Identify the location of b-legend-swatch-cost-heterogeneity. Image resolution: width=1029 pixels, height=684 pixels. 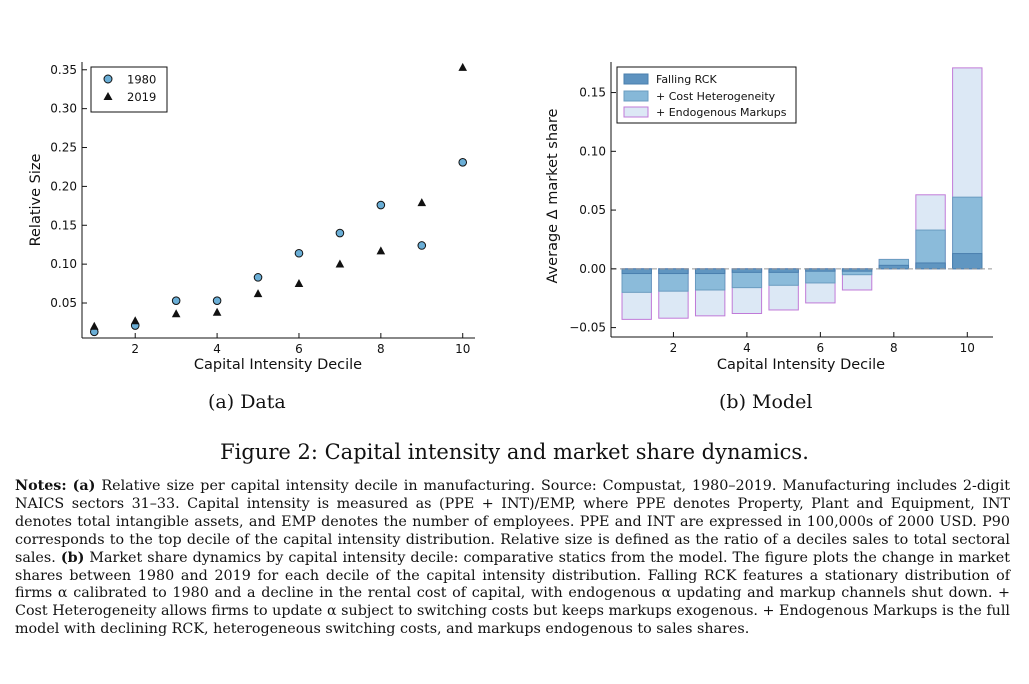
(636, 96).